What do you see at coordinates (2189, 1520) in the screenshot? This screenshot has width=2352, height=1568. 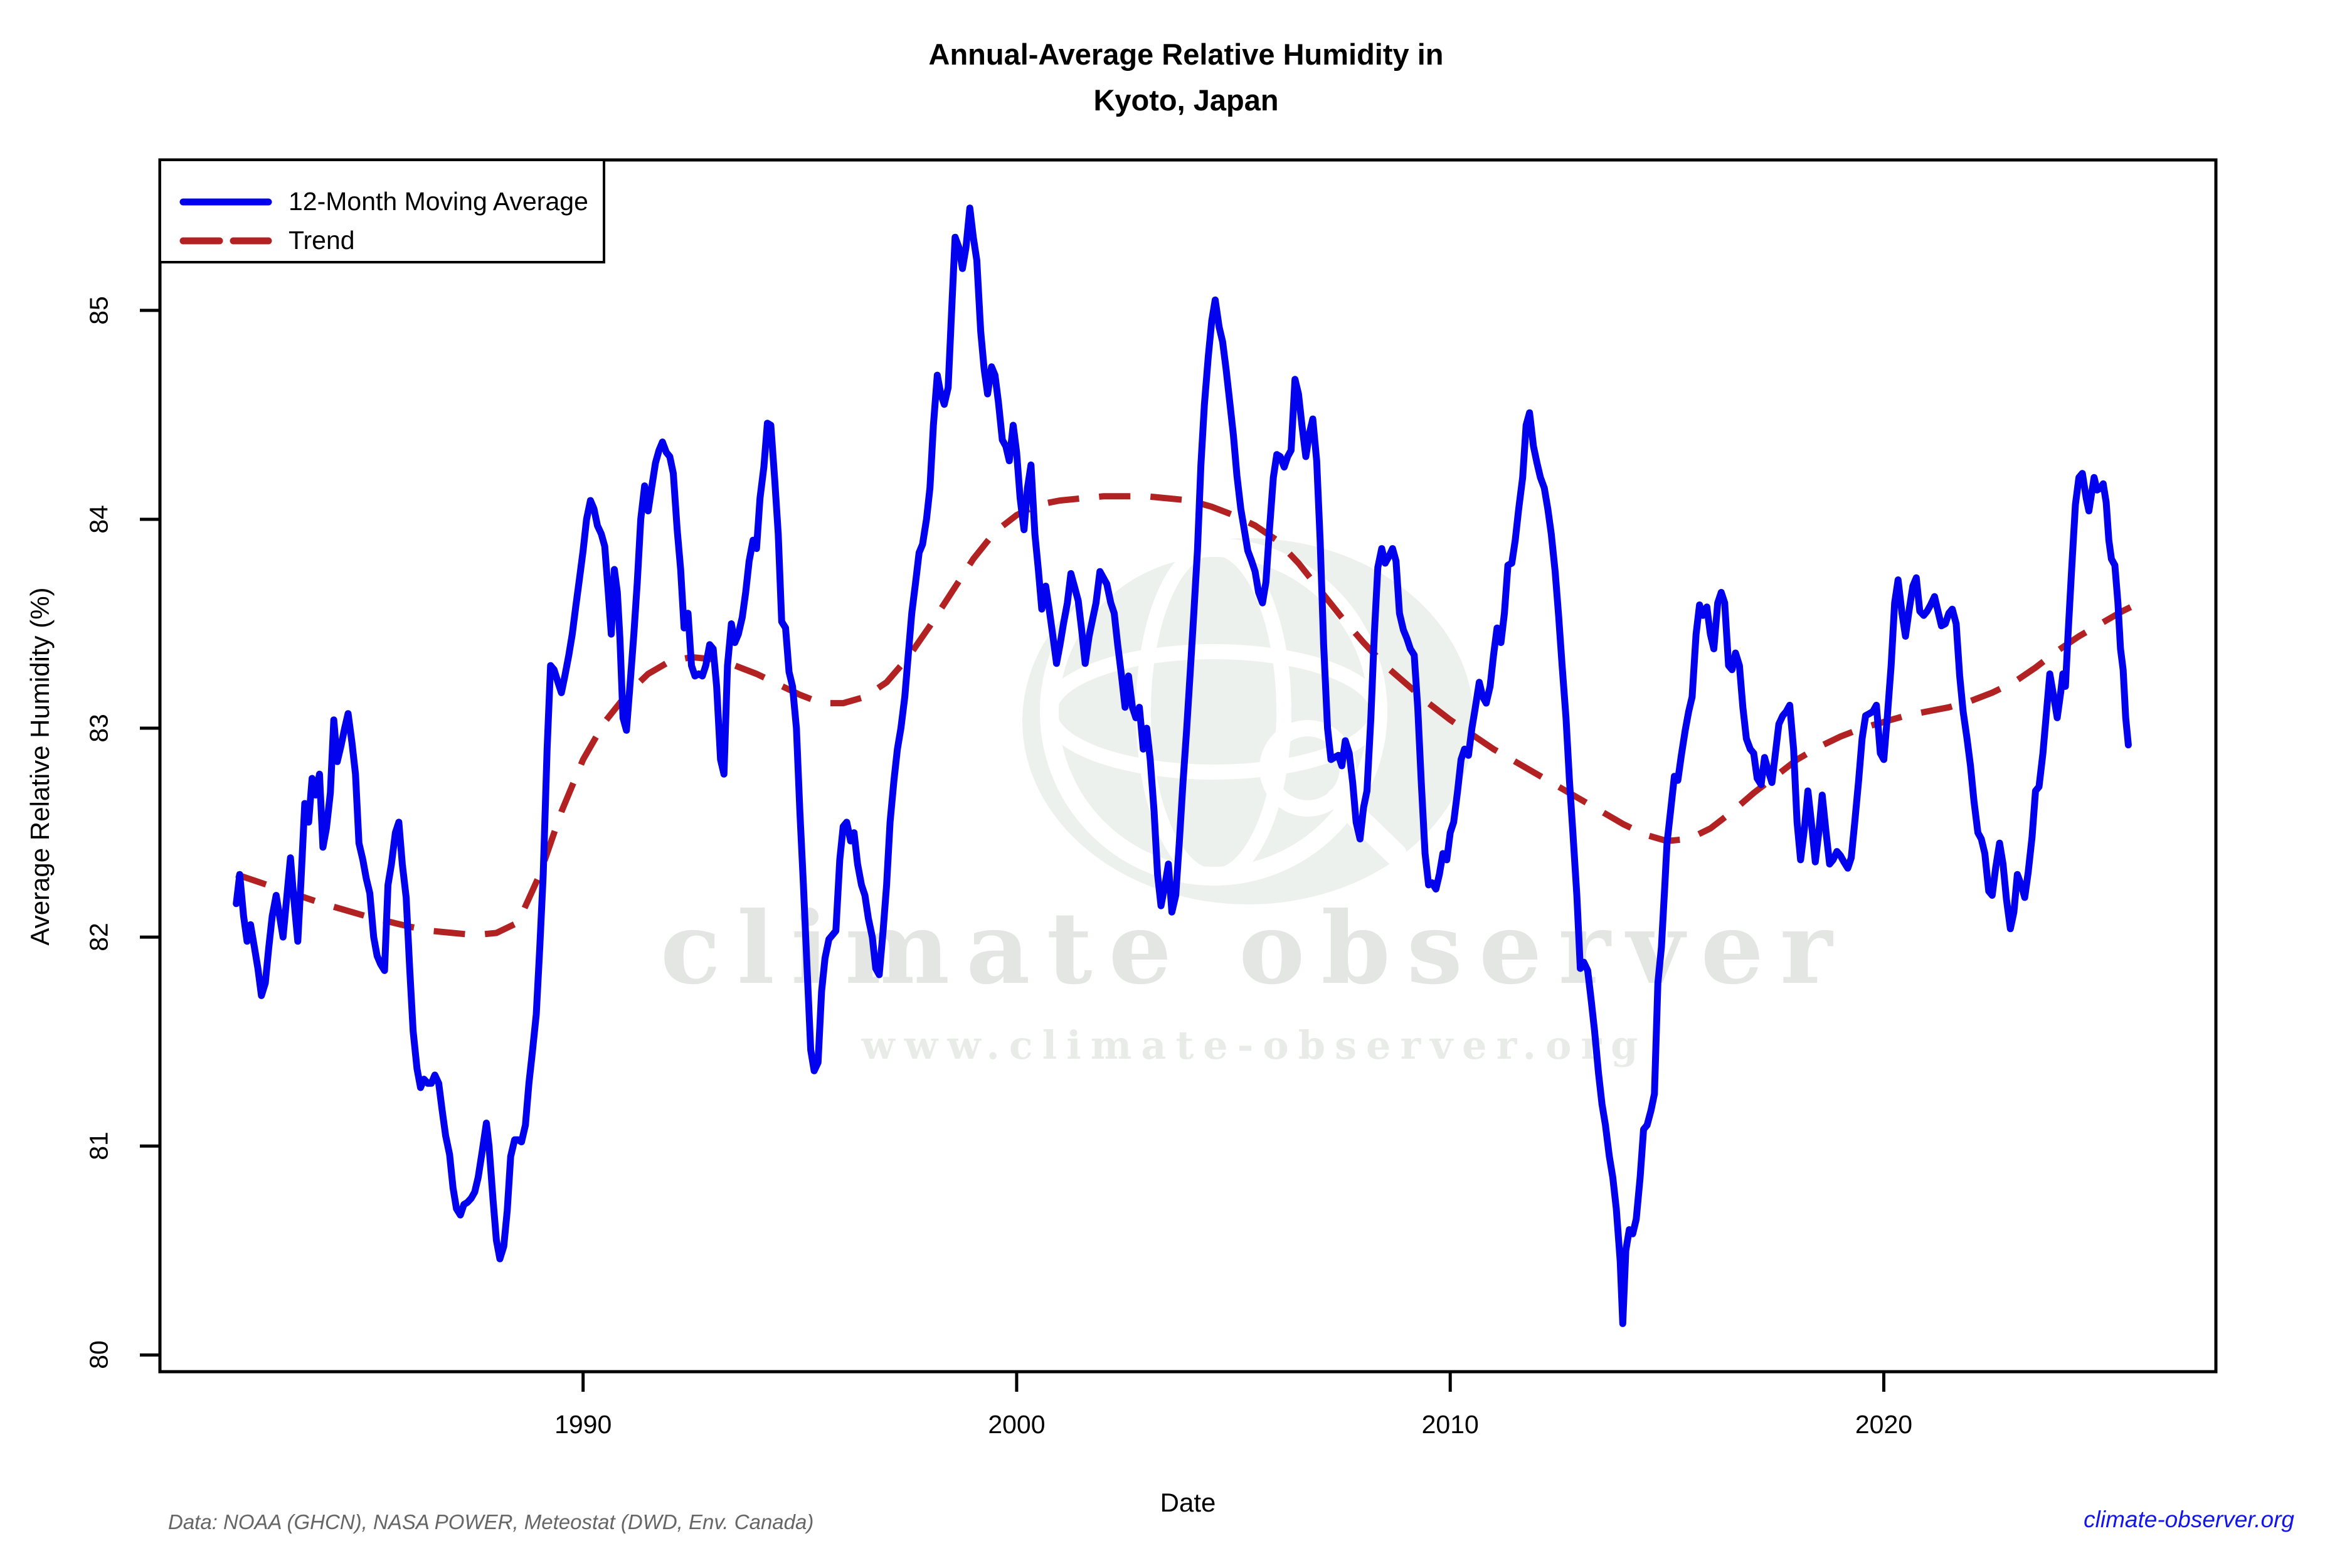 I see `site-link: climate-observer.org` at bounding box center [2189, 1520].